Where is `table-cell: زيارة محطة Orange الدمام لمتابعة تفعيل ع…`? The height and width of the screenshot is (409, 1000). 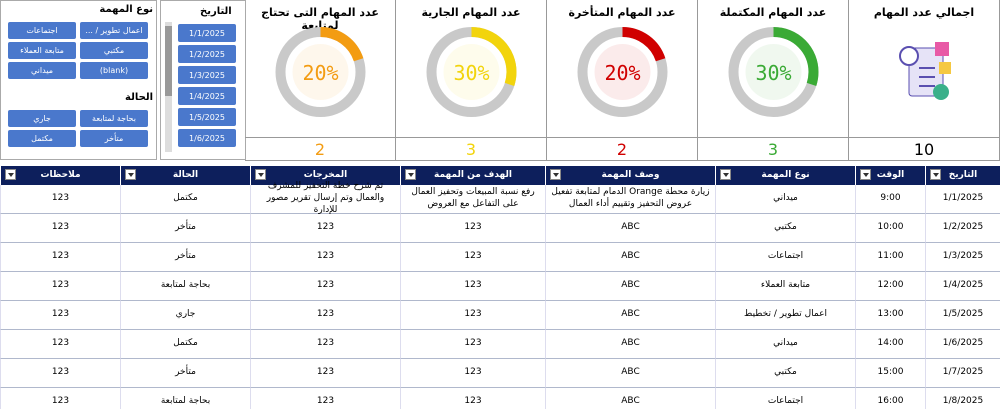 table-cell: زيارة محطة Orange الدمام لمتابعة تفعيل ع… is located at coordinates (630, 199).